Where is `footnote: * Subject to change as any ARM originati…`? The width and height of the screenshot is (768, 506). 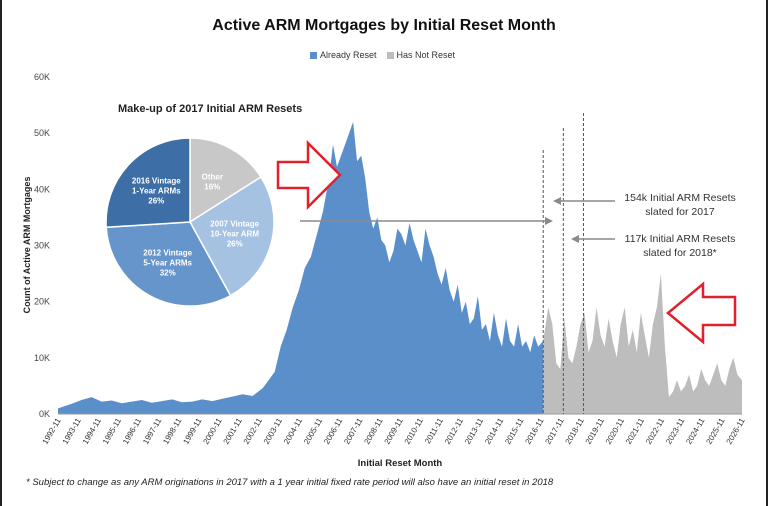
footnote: * Subject to change as any ARM originati… is located at coordinates (290, 482).